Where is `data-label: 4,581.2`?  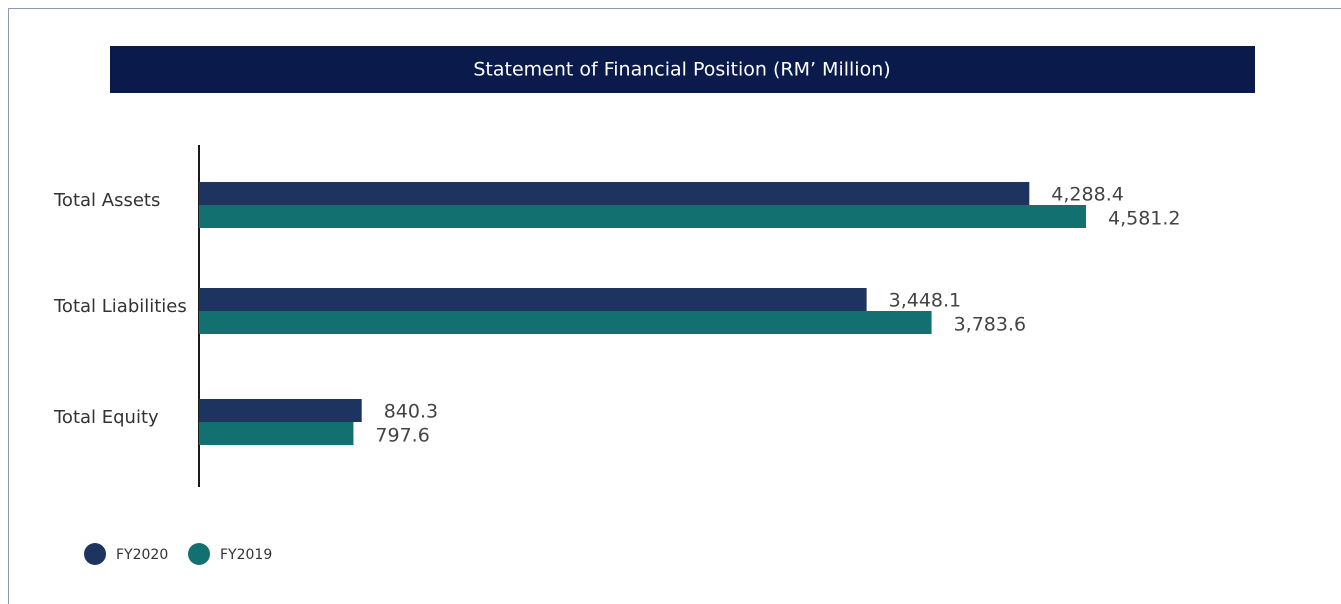 data-label: 4,581.2 is located at coordinates (1144, 219).